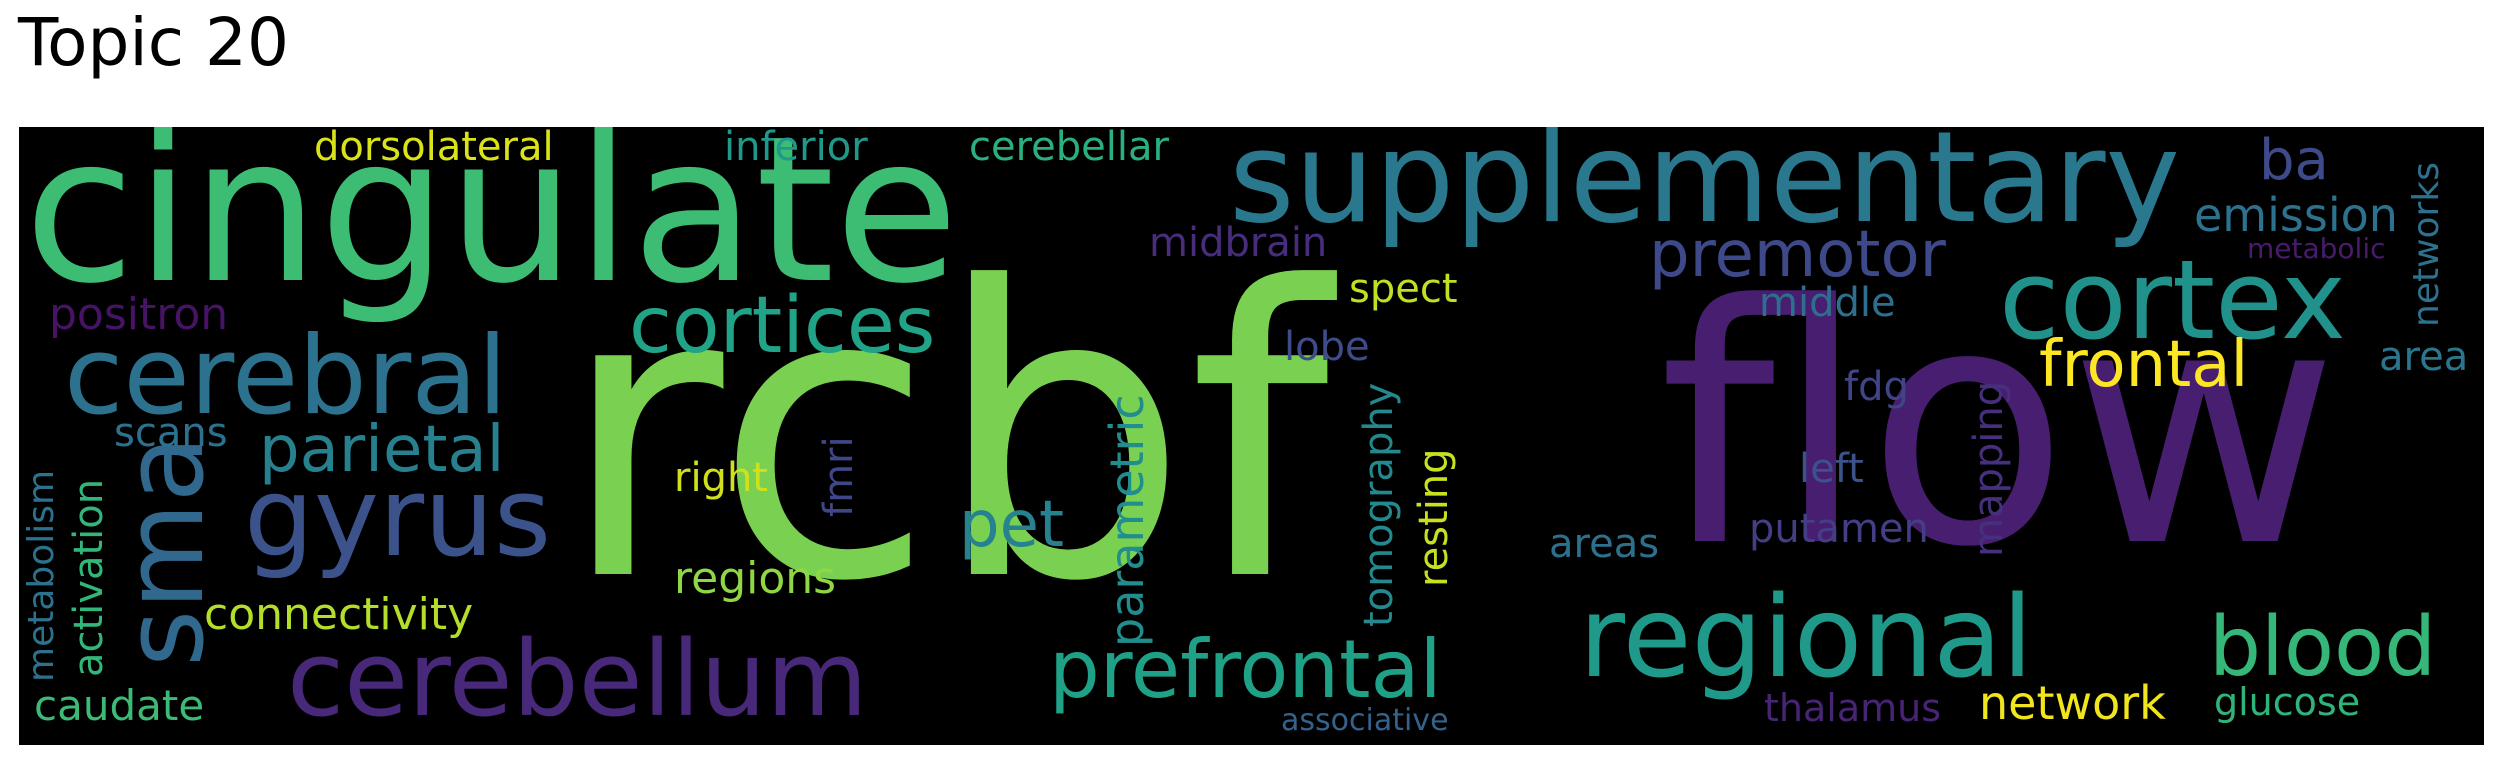  Describe the element at coordinates (1127, 520) in the screenshot. I see `word-parametric: parametric` at that location.